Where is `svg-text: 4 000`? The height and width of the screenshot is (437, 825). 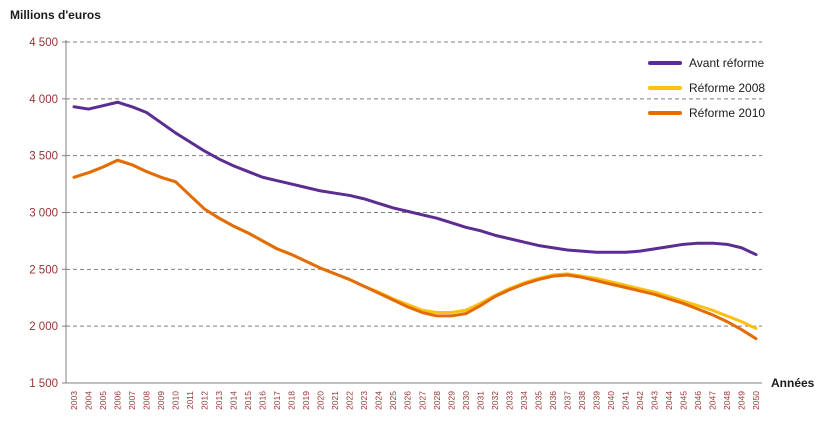
svg-text: 4 000 is located at coordinates (43, 100).